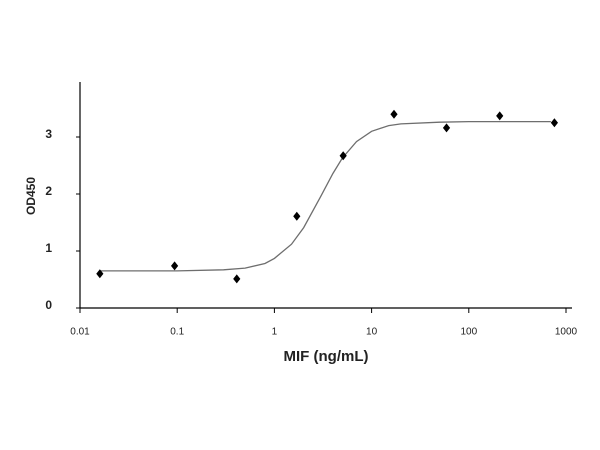 The width and height of the screenshot is (600, 450). What do you see at coordinates (468, 332) in the screenshot?
I see `x-tick-label: 100` at bounding box center [468, 332].